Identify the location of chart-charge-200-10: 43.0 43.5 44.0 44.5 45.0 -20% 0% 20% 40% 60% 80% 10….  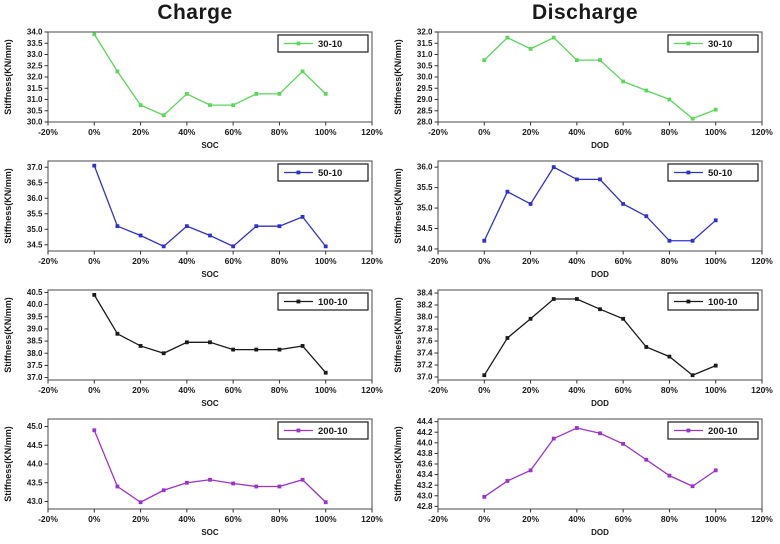
(195, 479).